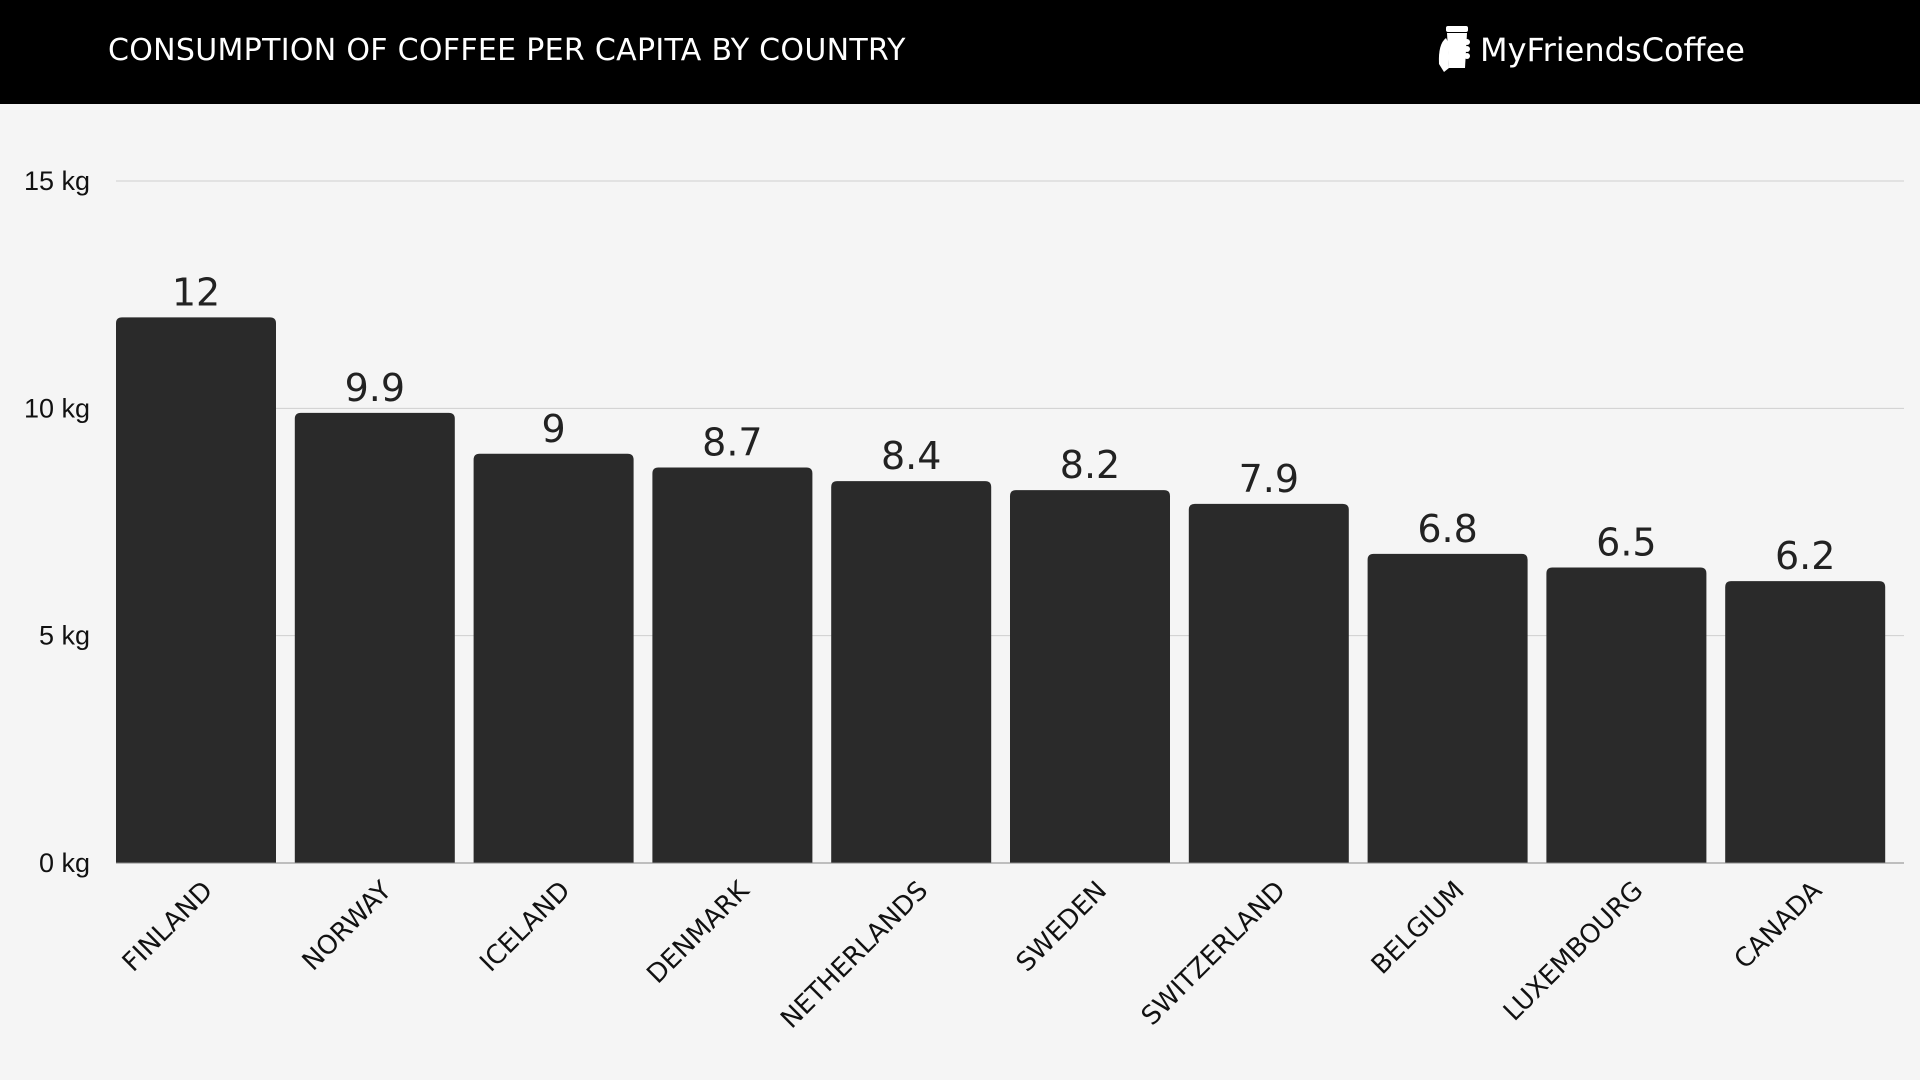 The image size is (1920, 1080). I want to click on data-label: 8.2, so click(1090, 465).